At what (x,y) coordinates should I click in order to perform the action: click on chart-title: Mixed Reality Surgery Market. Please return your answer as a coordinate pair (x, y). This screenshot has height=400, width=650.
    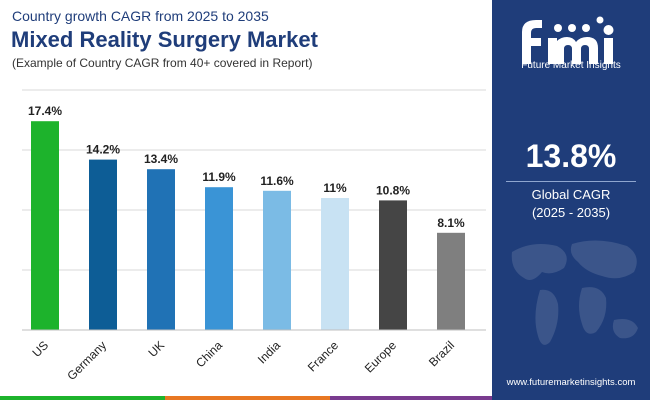
    Looking at the image, I should click on (164, 39).